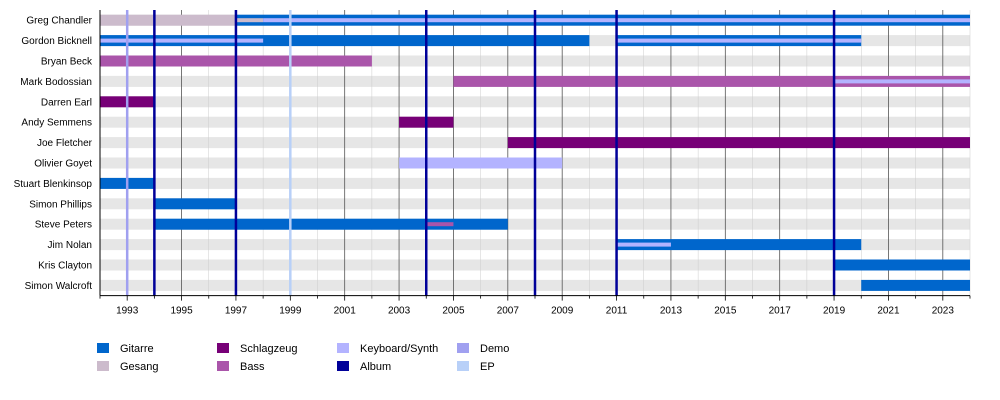 The height and width of the screenshot is (400, 1000). What do you see at coordinates (399, 349) in the screenshot?
I see `legend-label-keyboard: Keyboard/Synth` at bounding box center [399, 349].